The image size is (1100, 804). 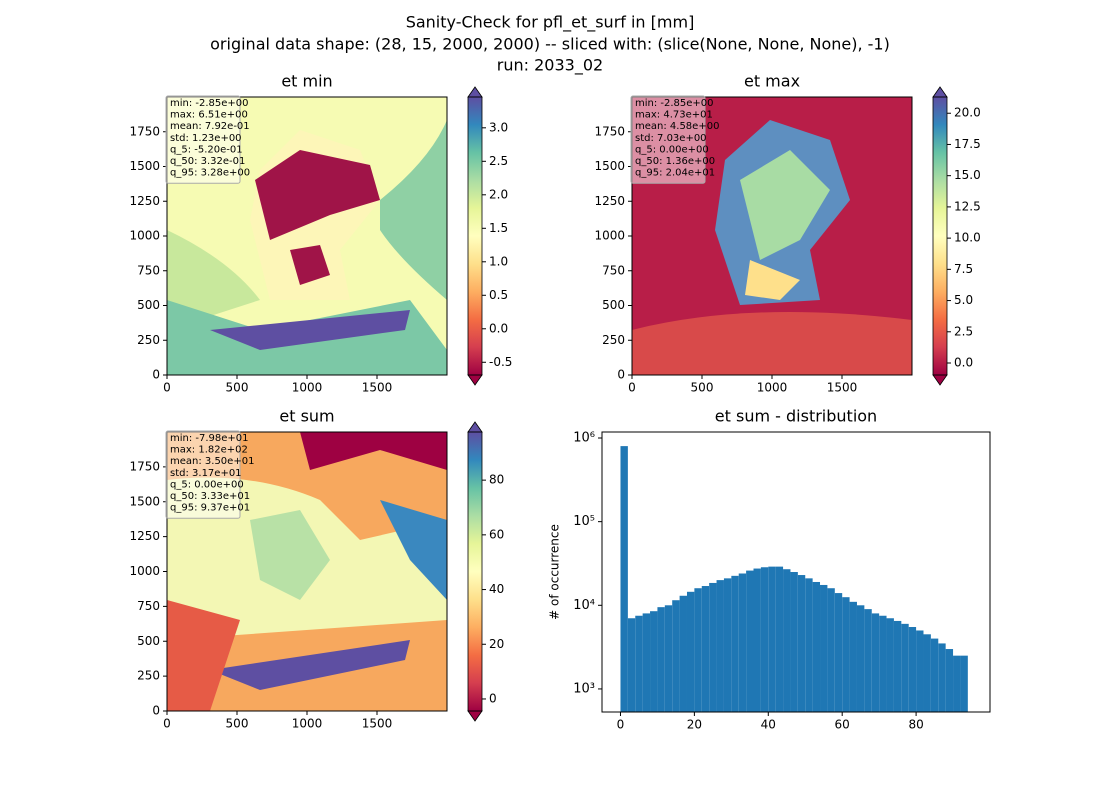 What do you see at coordinates (148, 340) in the screenshot?
I see `y-tick-label: 250` at bounding box center [148, 340].